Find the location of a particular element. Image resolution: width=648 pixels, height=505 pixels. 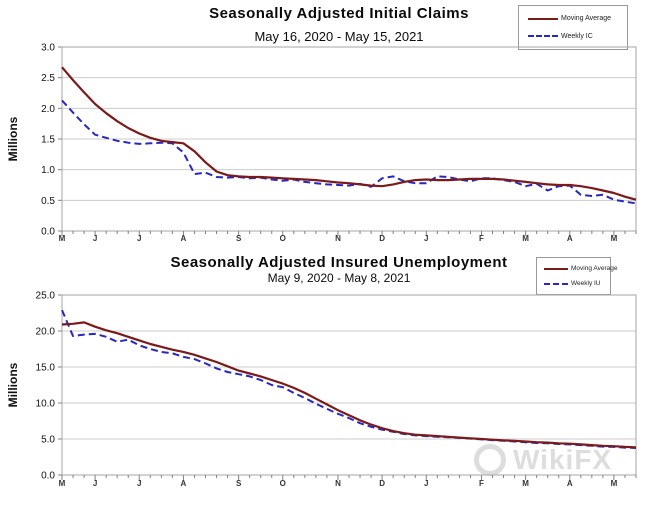

chart1-title: Seasonally Adjusted Initial Claims is located at coordinates (339, 13).